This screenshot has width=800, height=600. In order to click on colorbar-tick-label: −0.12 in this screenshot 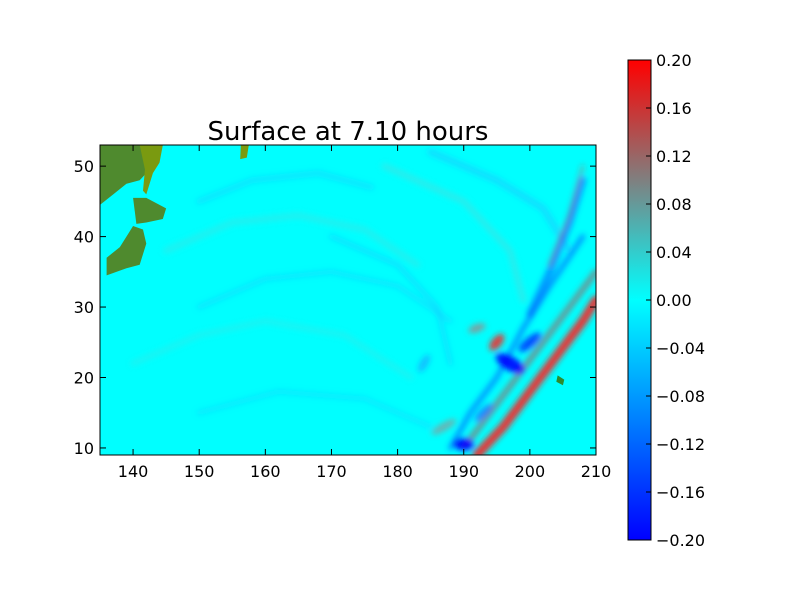, I will do `click(680, 444)`.